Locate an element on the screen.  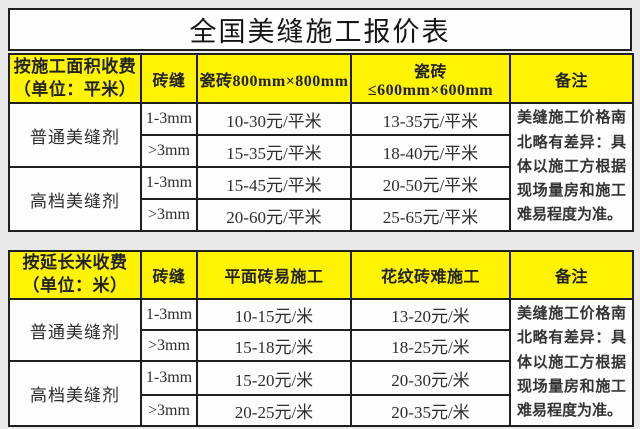
price-cell: 15-18元/米 is located at coordinates (274, 345).